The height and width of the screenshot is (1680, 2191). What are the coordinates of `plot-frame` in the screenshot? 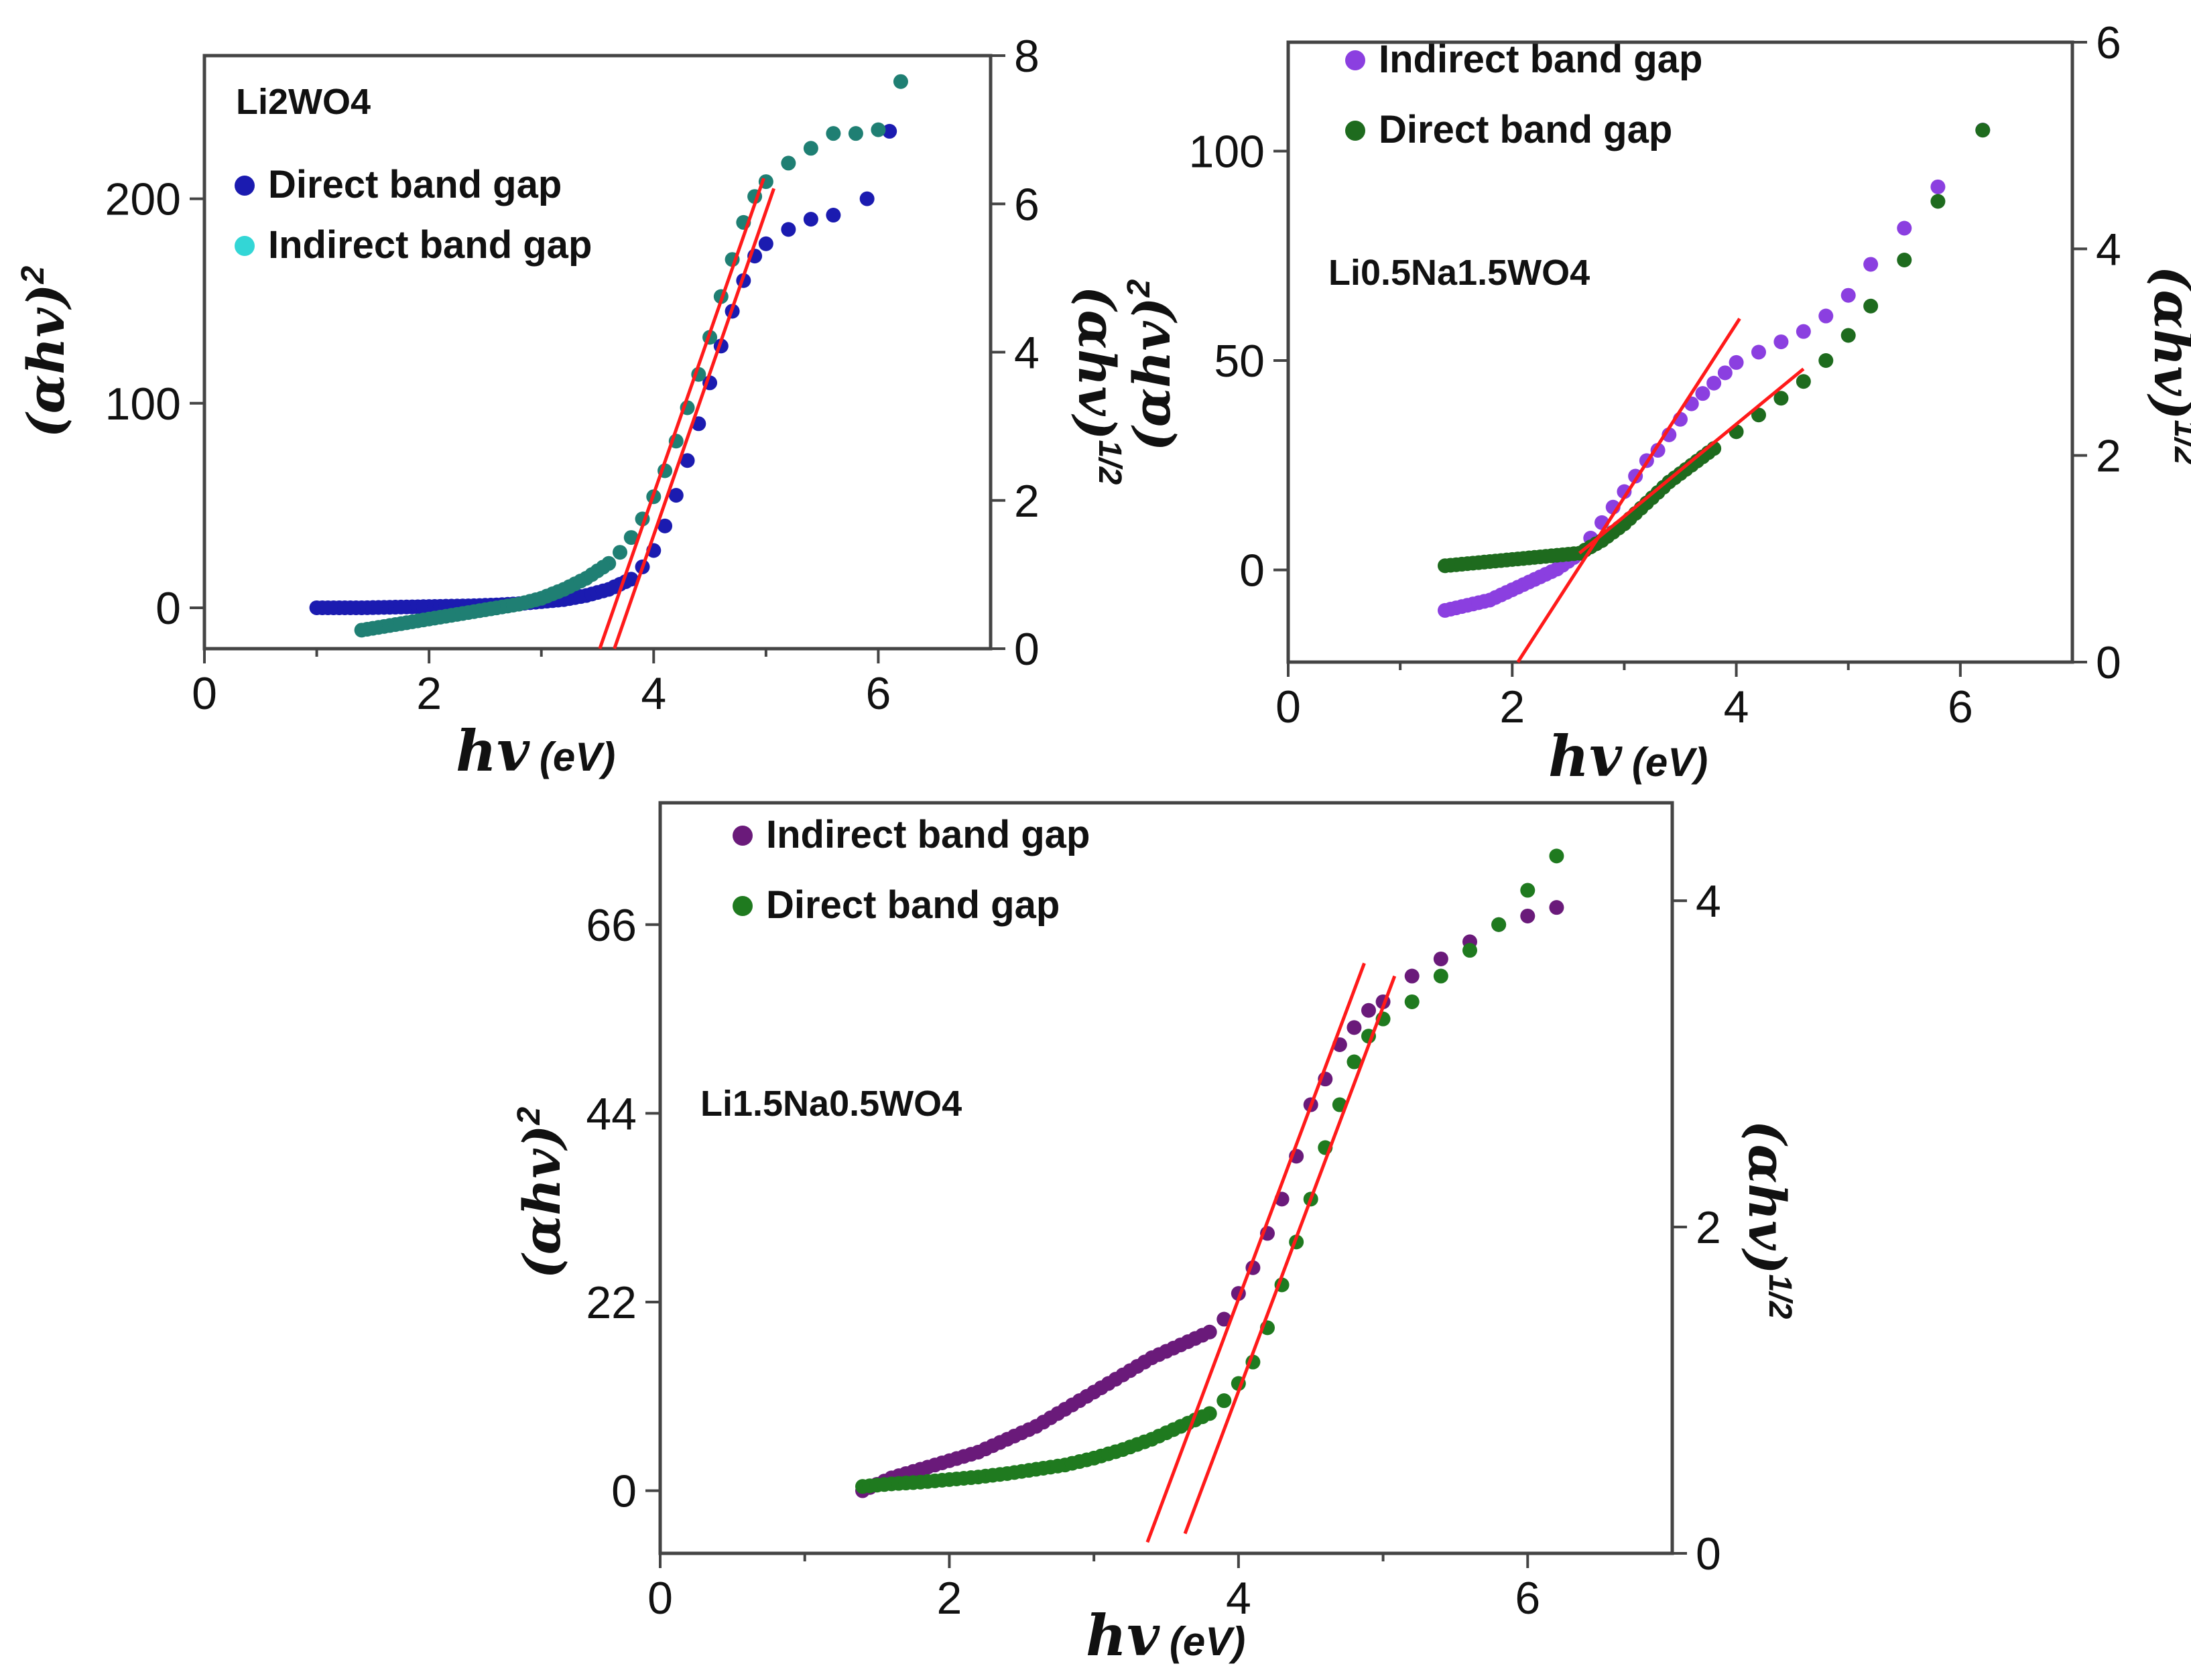 It's located at (1680, 352).